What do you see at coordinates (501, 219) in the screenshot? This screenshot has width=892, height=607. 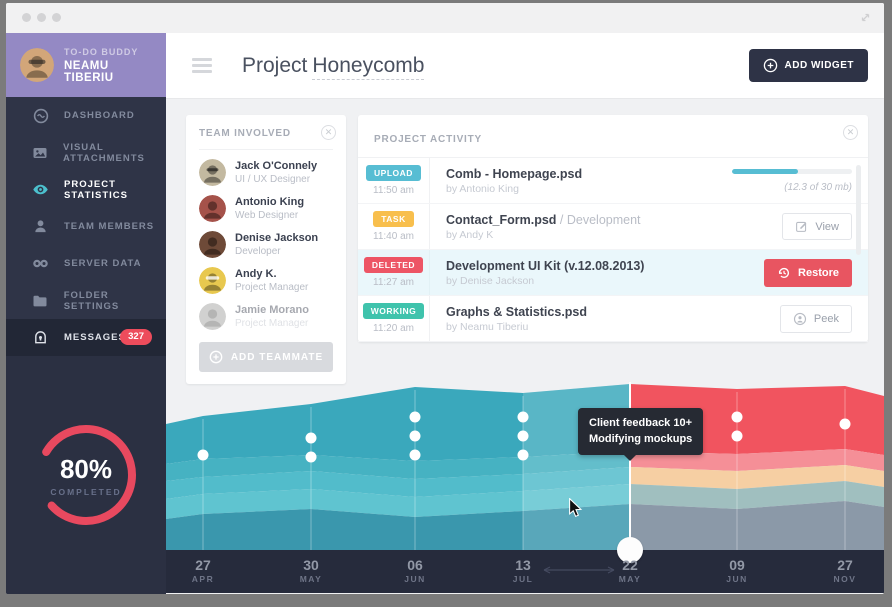 I see `activity-title: Contact_Form.psd` at bounding box center [501, 219].